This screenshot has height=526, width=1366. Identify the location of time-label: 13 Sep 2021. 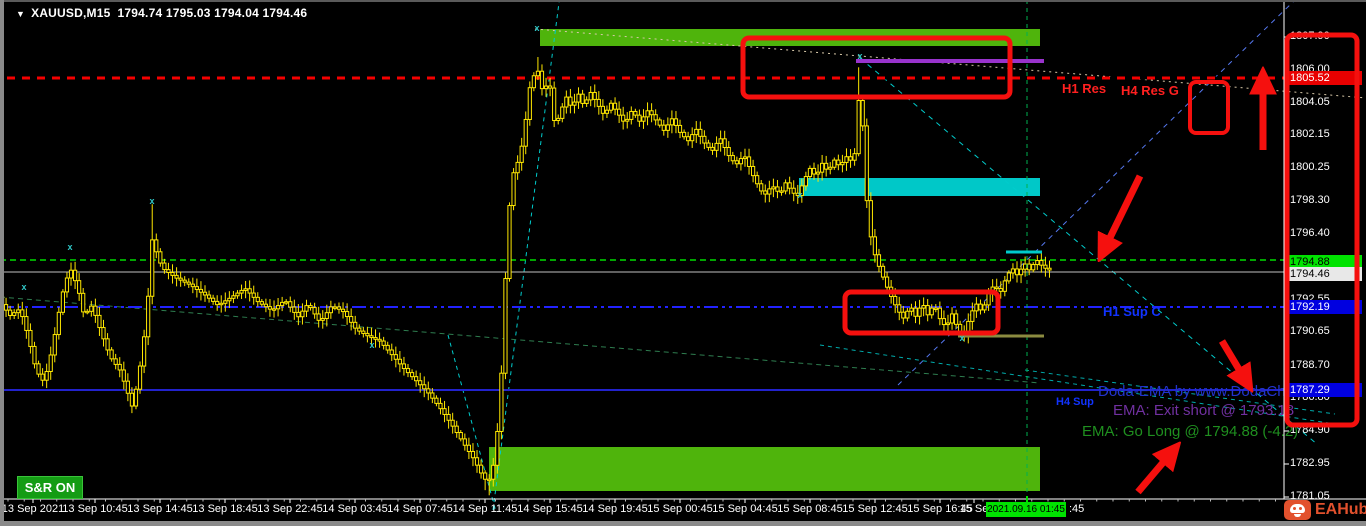
(33, 509).